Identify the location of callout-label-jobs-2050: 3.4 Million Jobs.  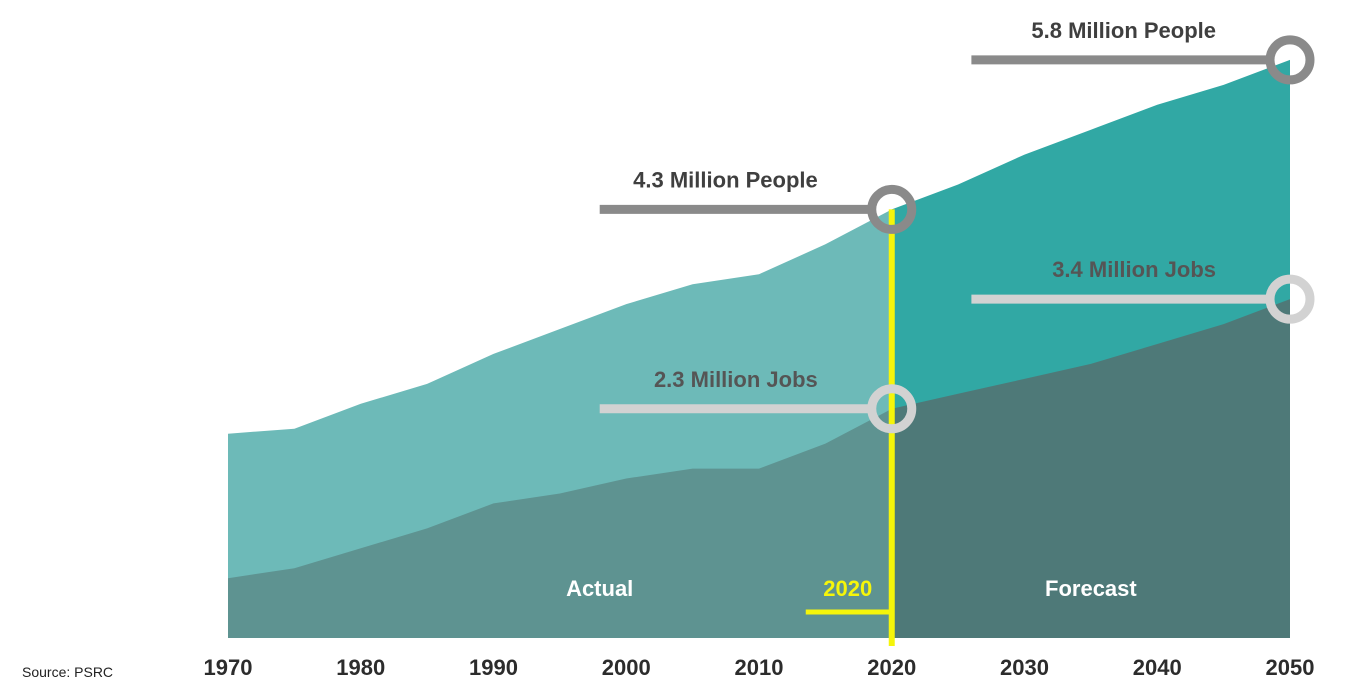
(1134, 269).